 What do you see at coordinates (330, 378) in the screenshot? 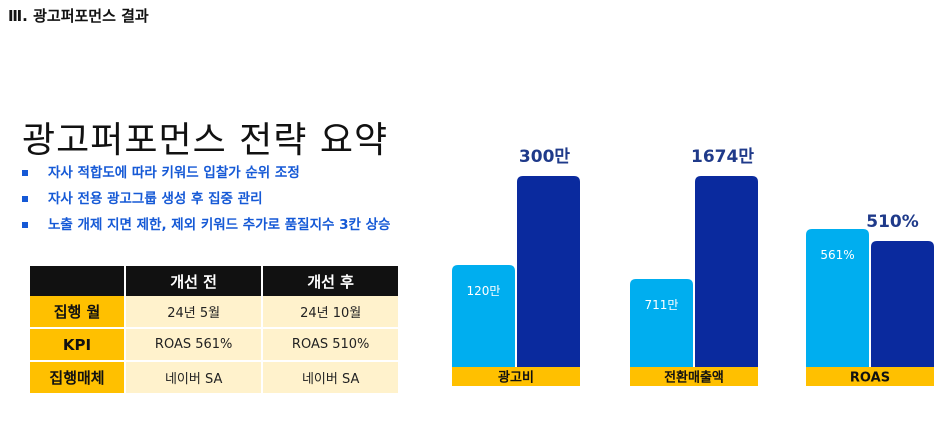
I see `cell-after: 네이버 SA` at bounding box center [330, 378].